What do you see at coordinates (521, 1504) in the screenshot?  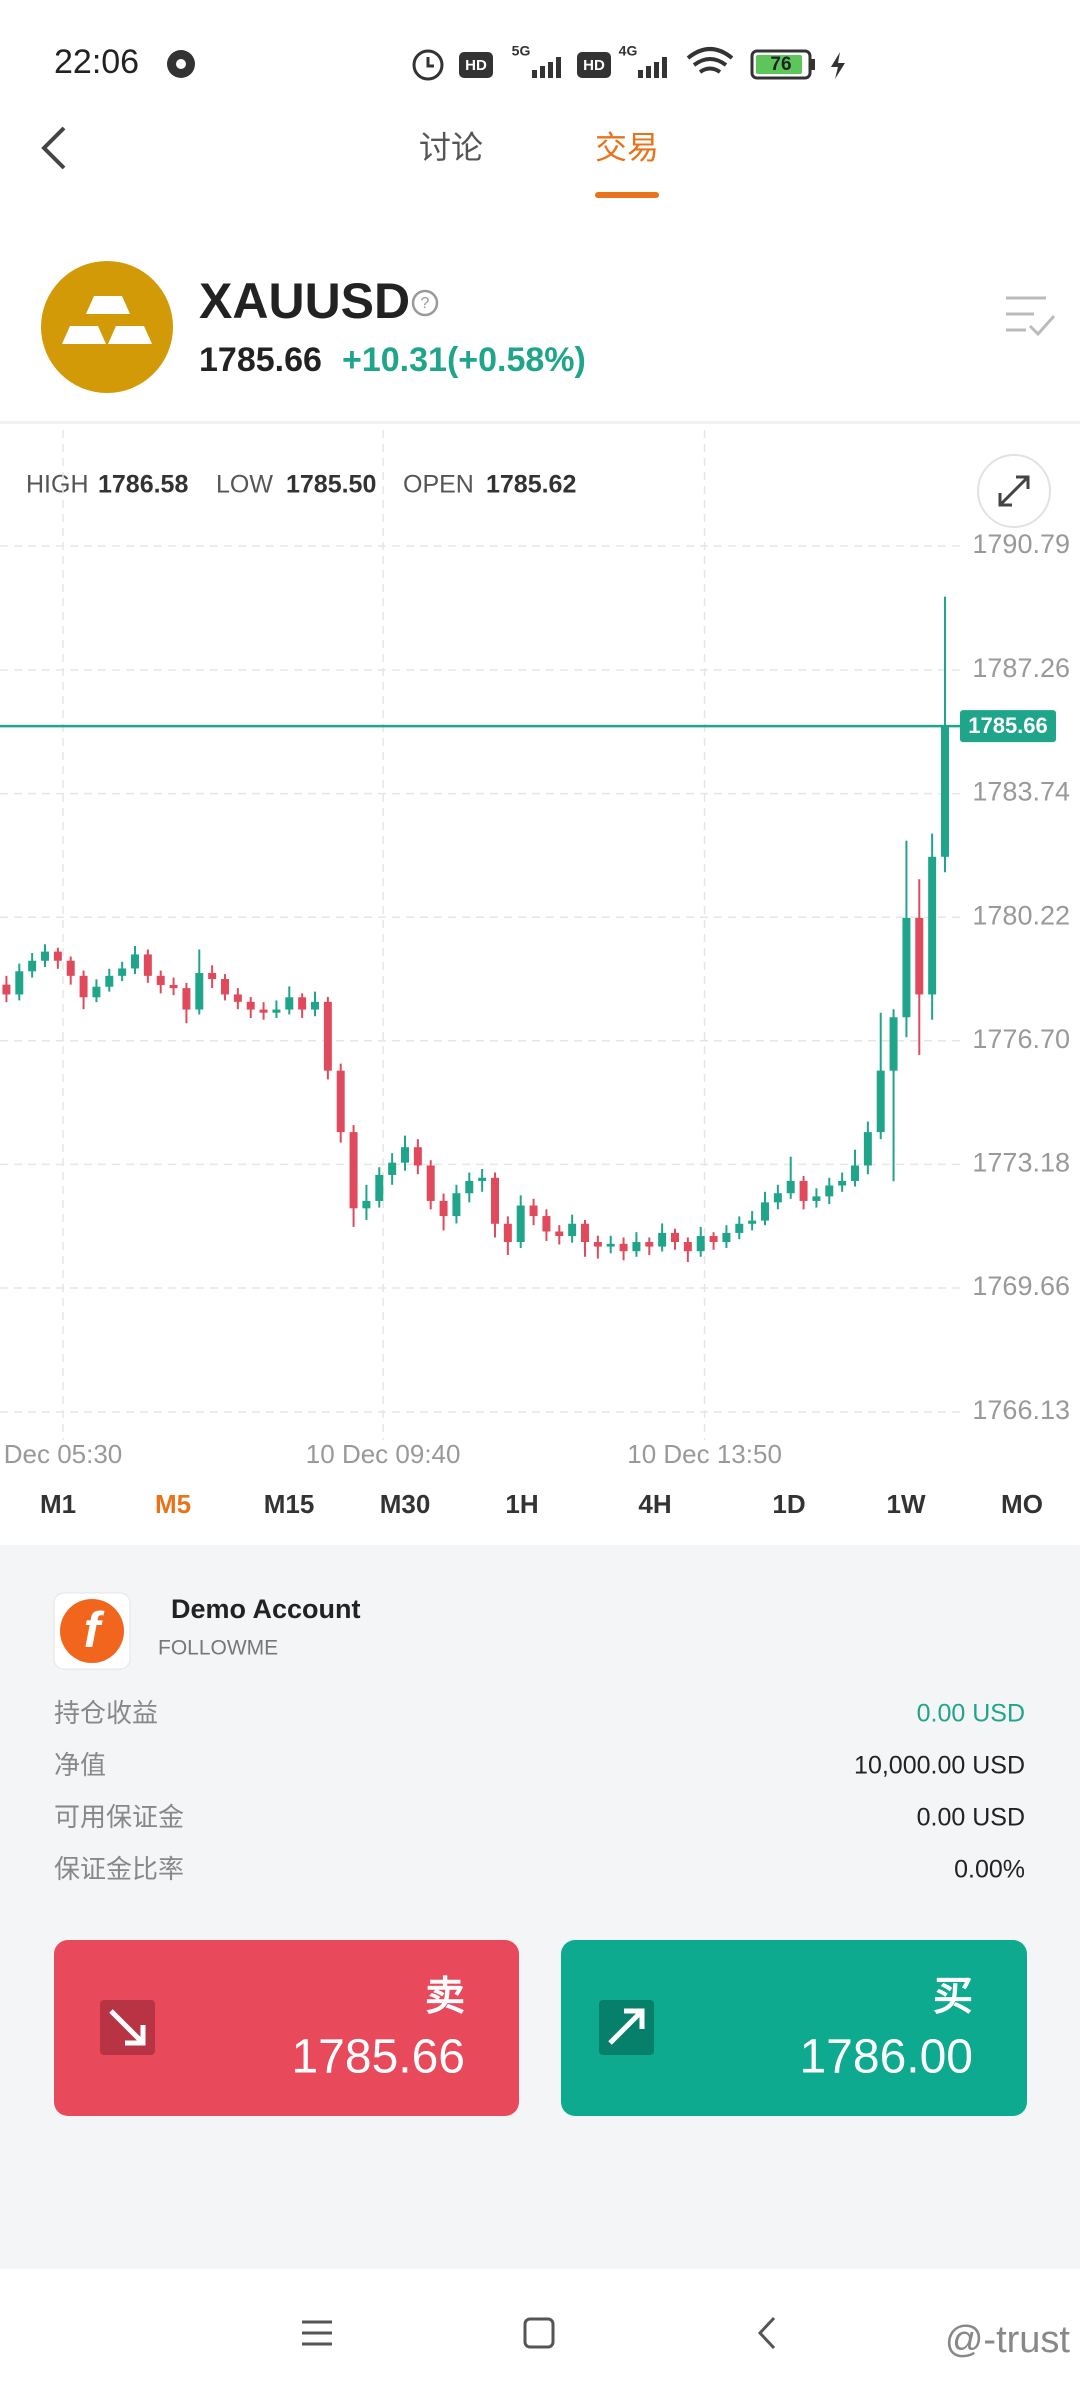 I see `timeframe-tab: 1H` at bounding box center [521, 1504].